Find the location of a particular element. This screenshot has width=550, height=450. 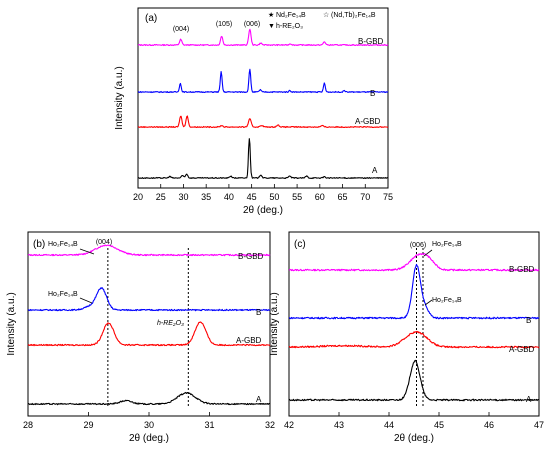

panel-b-label: (b) is located at coordinates (39, 244).